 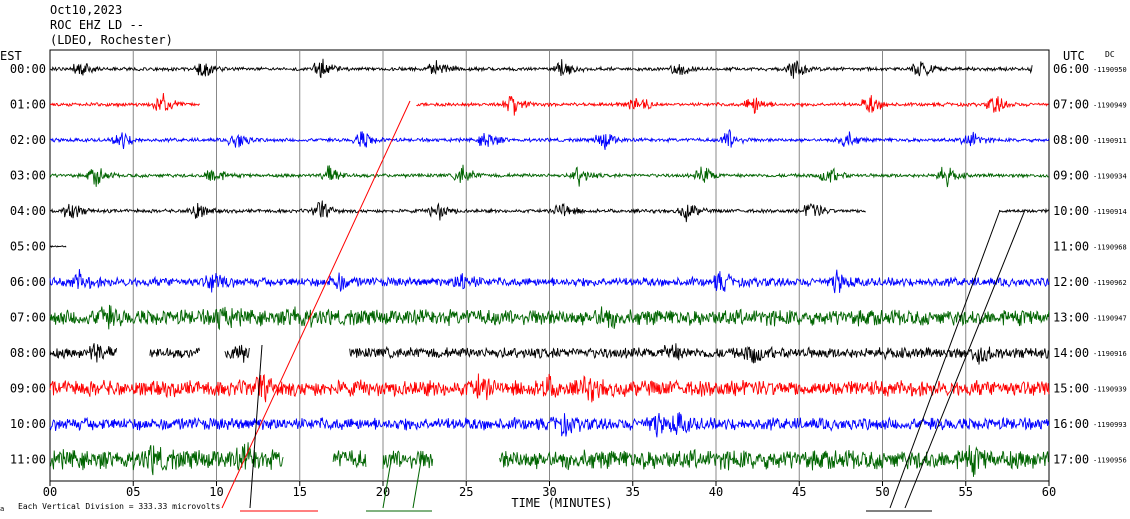 I want to click on utc-label: 10:00, so click(x=1071, y=211).